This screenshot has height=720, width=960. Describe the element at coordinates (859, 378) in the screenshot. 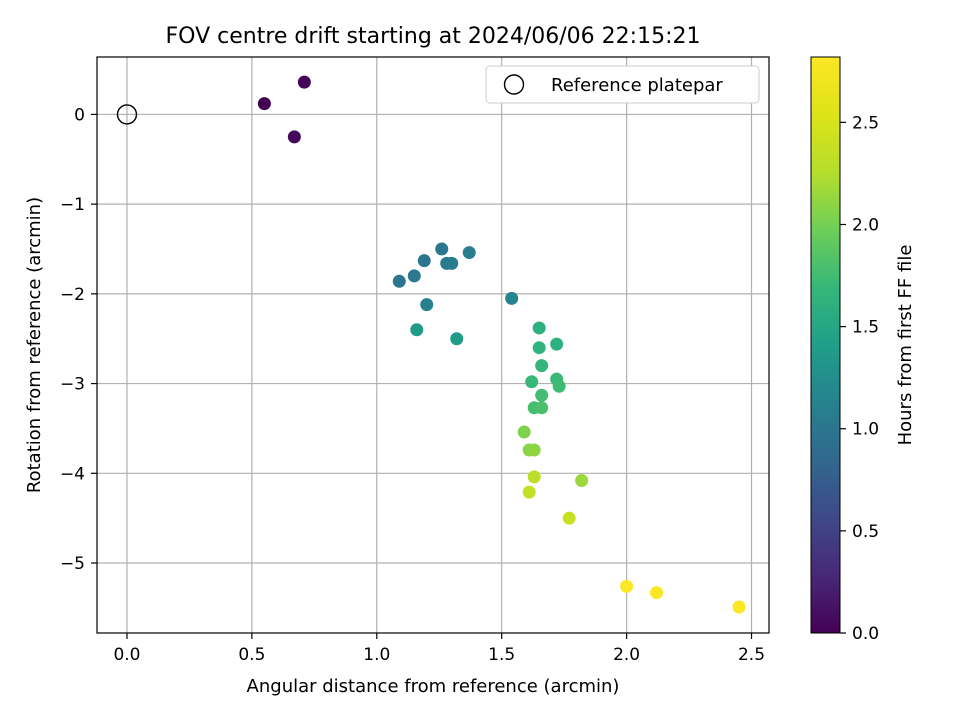

I see `colorbar-ticks: 0.0 0.5 1.0 1.5 2.0 2.5` at that location.